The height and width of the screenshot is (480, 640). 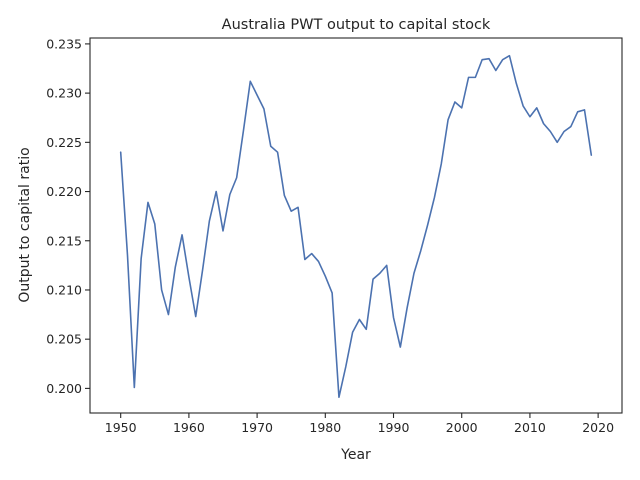 What do you see at coordinates (356, 25) in the screenshot?
I see `chart-title: Australia PWT output to capital stock` at bounding box center [356, 25].